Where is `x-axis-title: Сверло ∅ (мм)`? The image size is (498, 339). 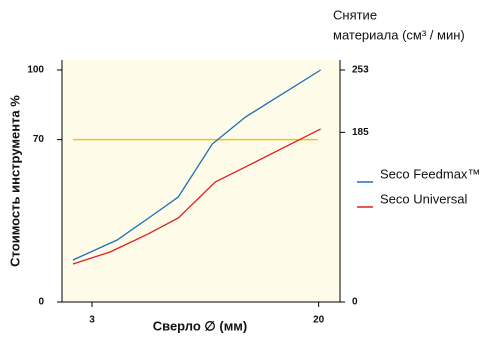
x-axis-title: Сверло ∅ (мм) is located at coordinates (200, 325).